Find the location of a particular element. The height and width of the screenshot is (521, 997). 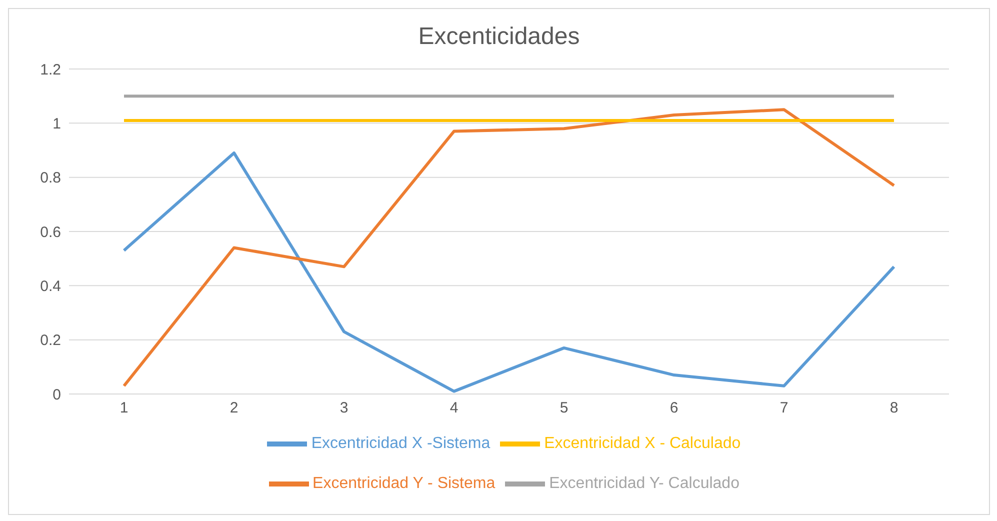

chart-title: Excenticidades is located at coordinates (499, 37).